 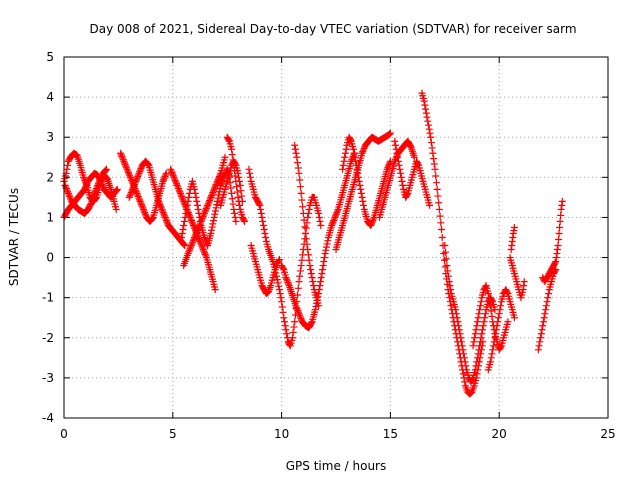 I want to click on data-series-s16, so click(x=366, y=181).